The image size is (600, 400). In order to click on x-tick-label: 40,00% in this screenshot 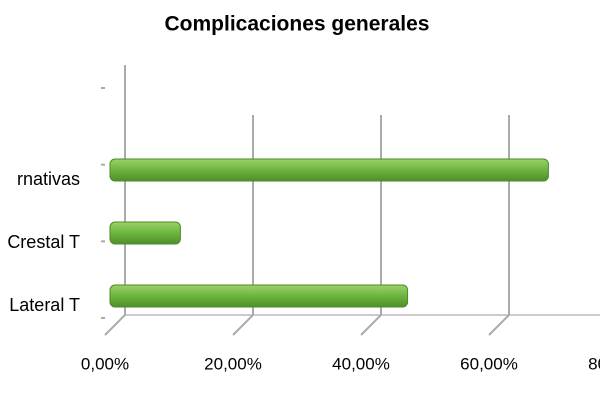, I will do `click(361, 363)`.